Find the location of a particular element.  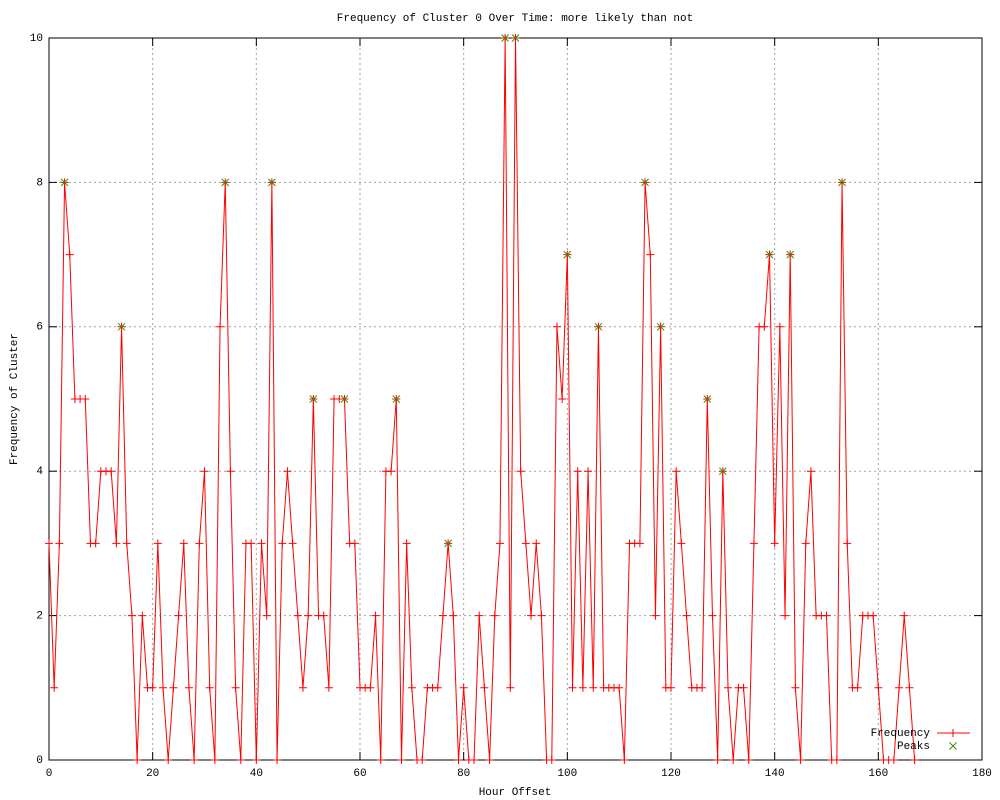

legend-label: Peaks is located at coordinates (913, 747).